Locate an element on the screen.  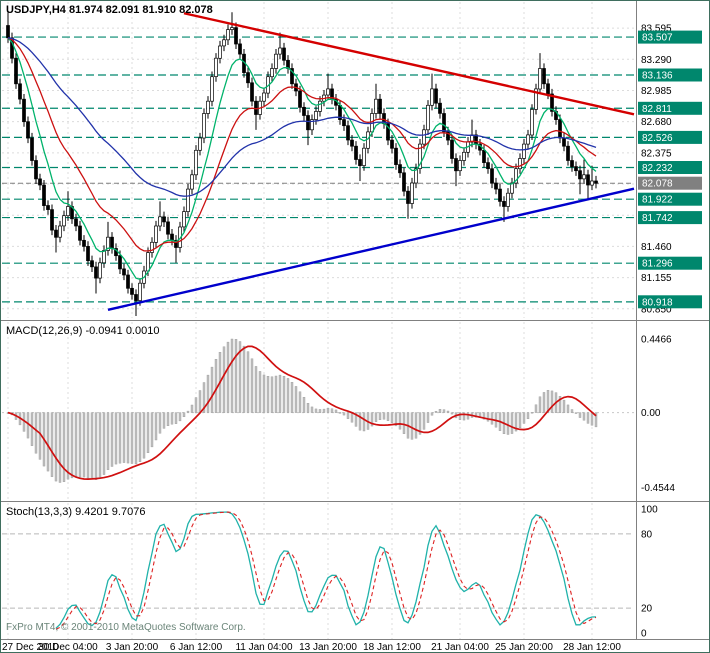
descending-trendline is located at coordinates (409, 64).